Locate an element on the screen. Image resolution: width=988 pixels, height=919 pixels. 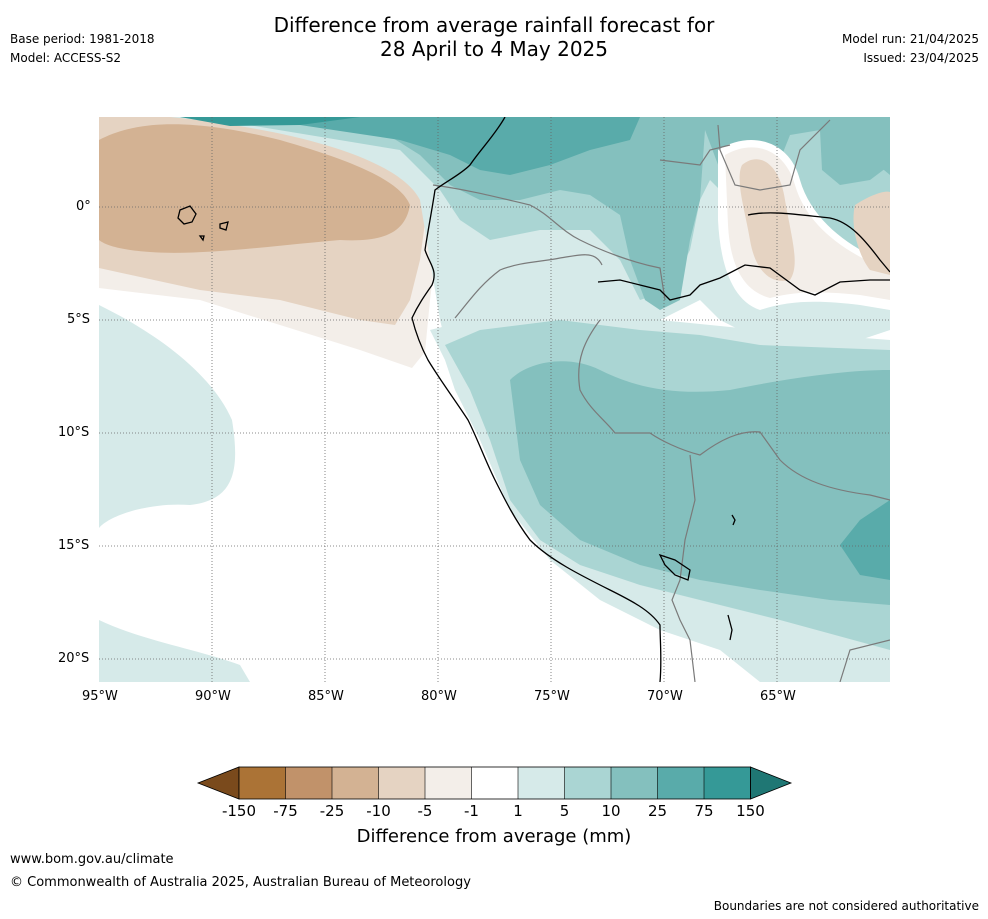
contour-25-75-north is located at coordinates (410, 146).